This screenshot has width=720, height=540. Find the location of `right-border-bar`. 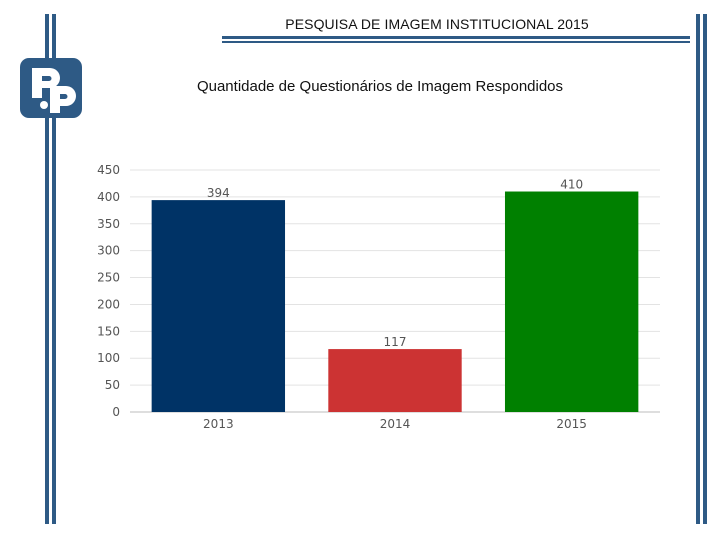

right-border-bar is located at coordinates (705, 269).